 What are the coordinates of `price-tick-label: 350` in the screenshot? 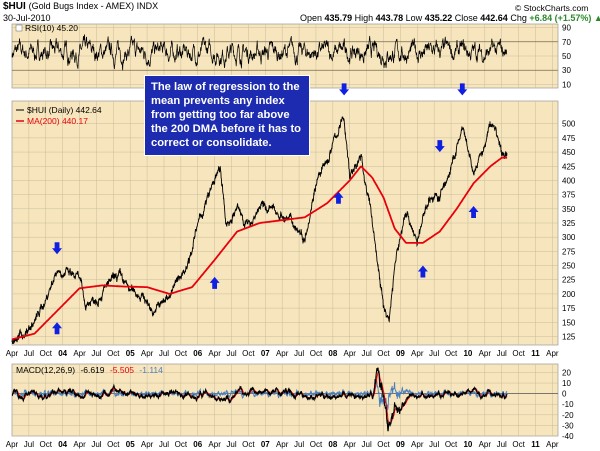 It's located at (569, 209).